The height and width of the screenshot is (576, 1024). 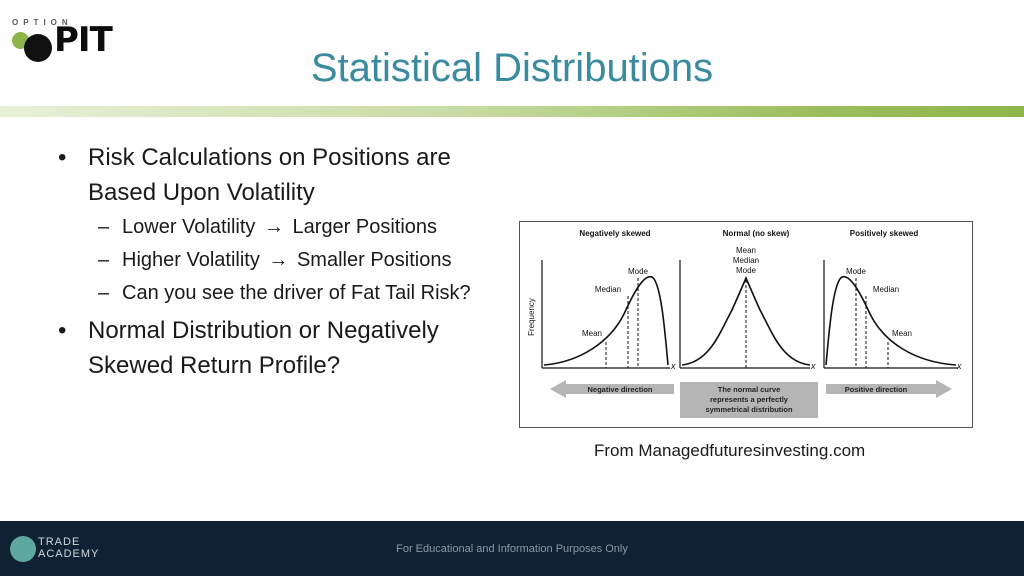 I want to click on normal-curve-note-line: The normal curve, so click(x=749, y=389).